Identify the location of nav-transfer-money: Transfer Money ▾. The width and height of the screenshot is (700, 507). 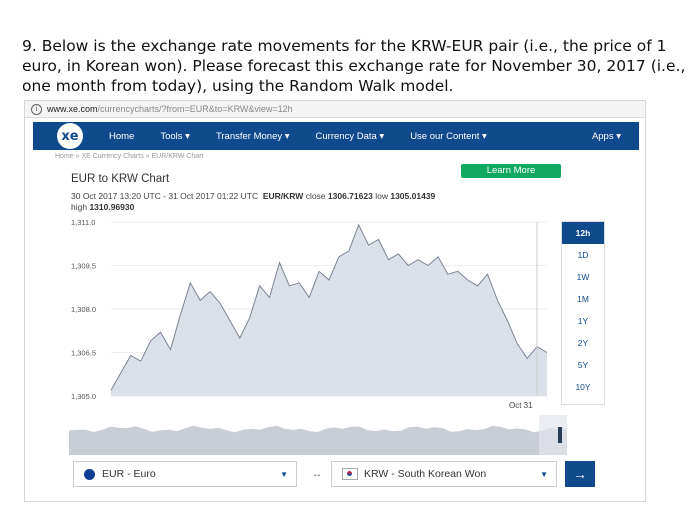
(252, 136).